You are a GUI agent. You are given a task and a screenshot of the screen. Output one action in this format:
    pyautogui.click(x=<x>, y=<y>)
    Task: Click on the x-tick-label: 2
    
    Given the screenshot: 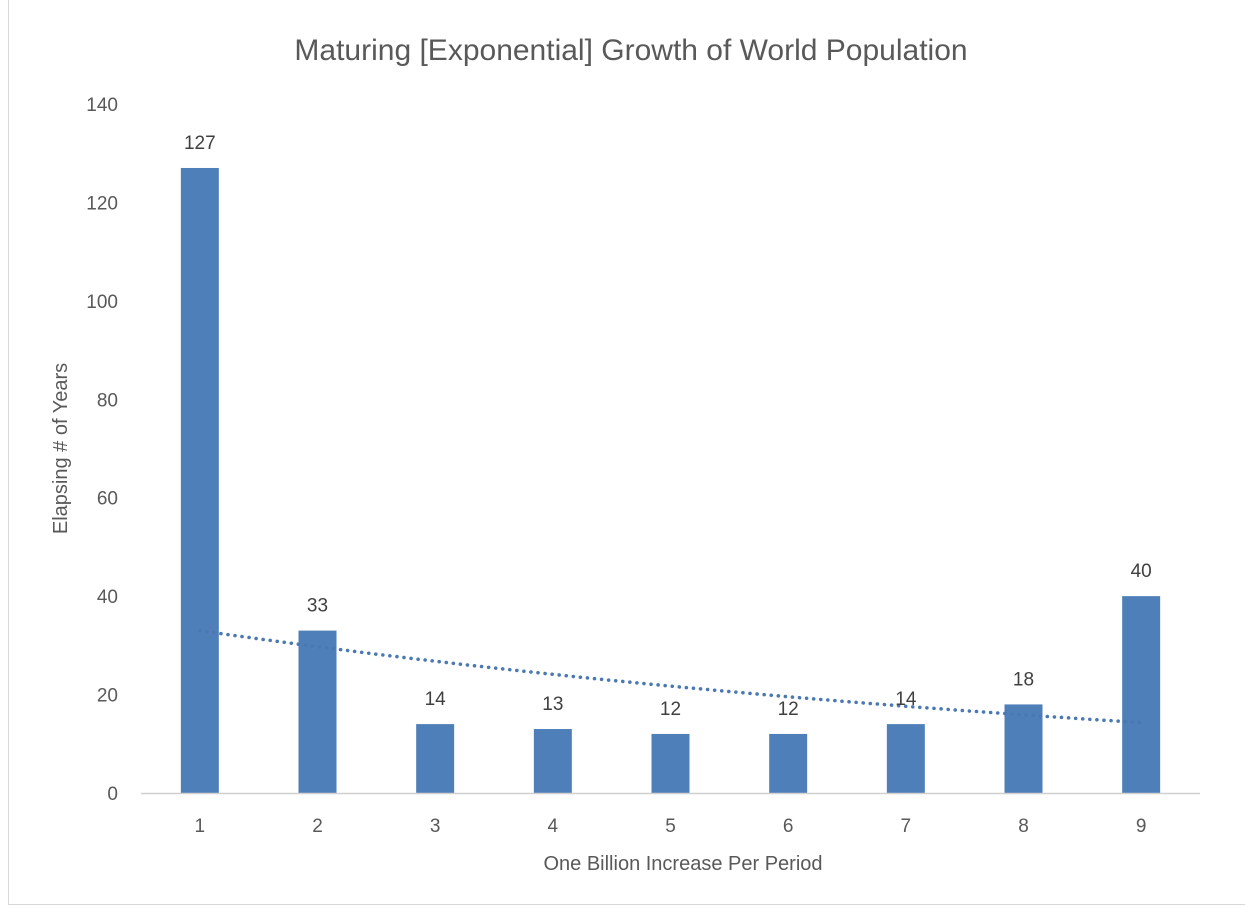 What is the action you would take?
    pyautogui.click(x=317, y=826)
    